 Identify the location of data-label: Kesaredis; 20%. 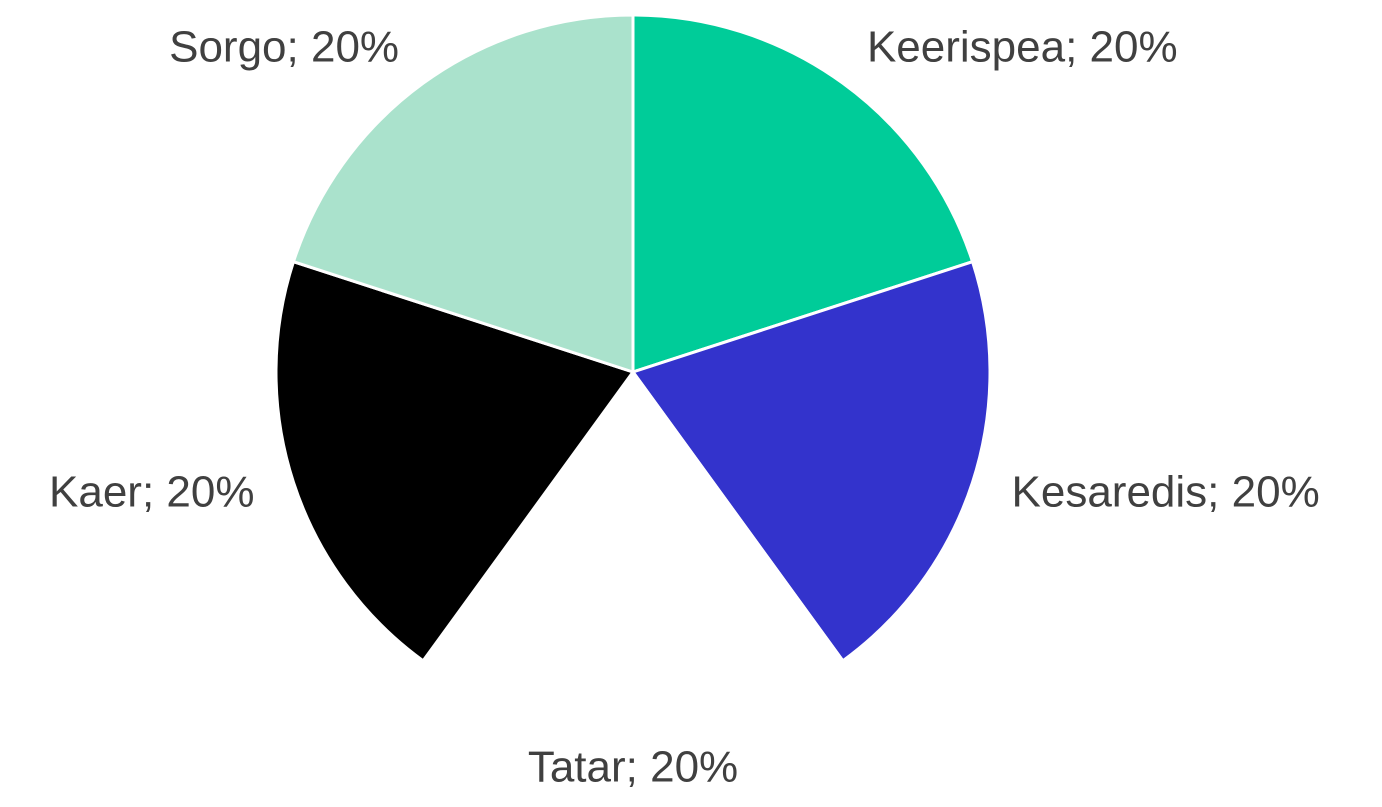
(1166, 492).